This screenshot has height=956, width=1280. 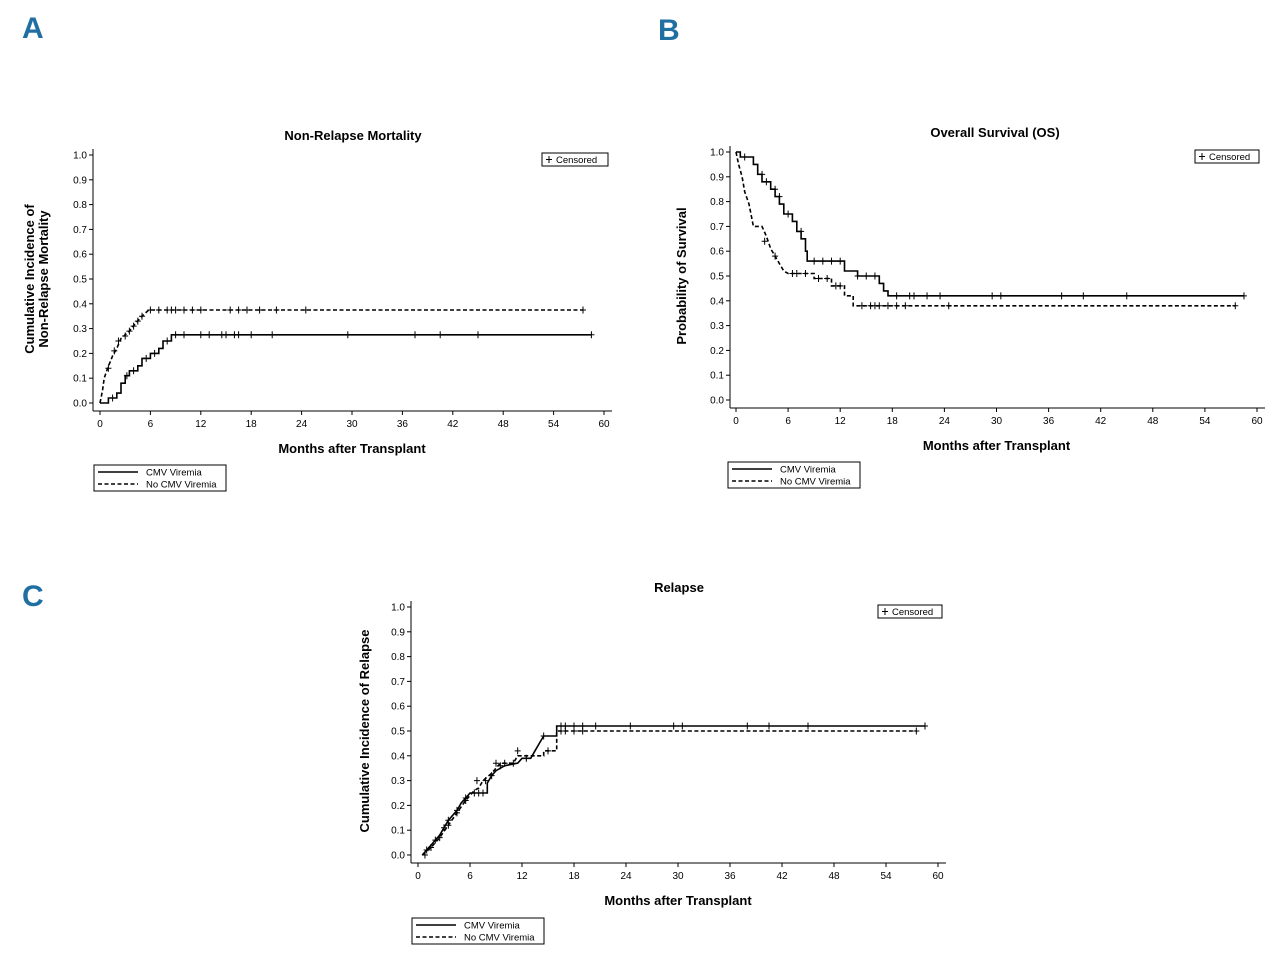 What do you see at coordinates (938, 876) in the screenshot?
I see `x-tick-label: 60` at bounding box center [938, 876].